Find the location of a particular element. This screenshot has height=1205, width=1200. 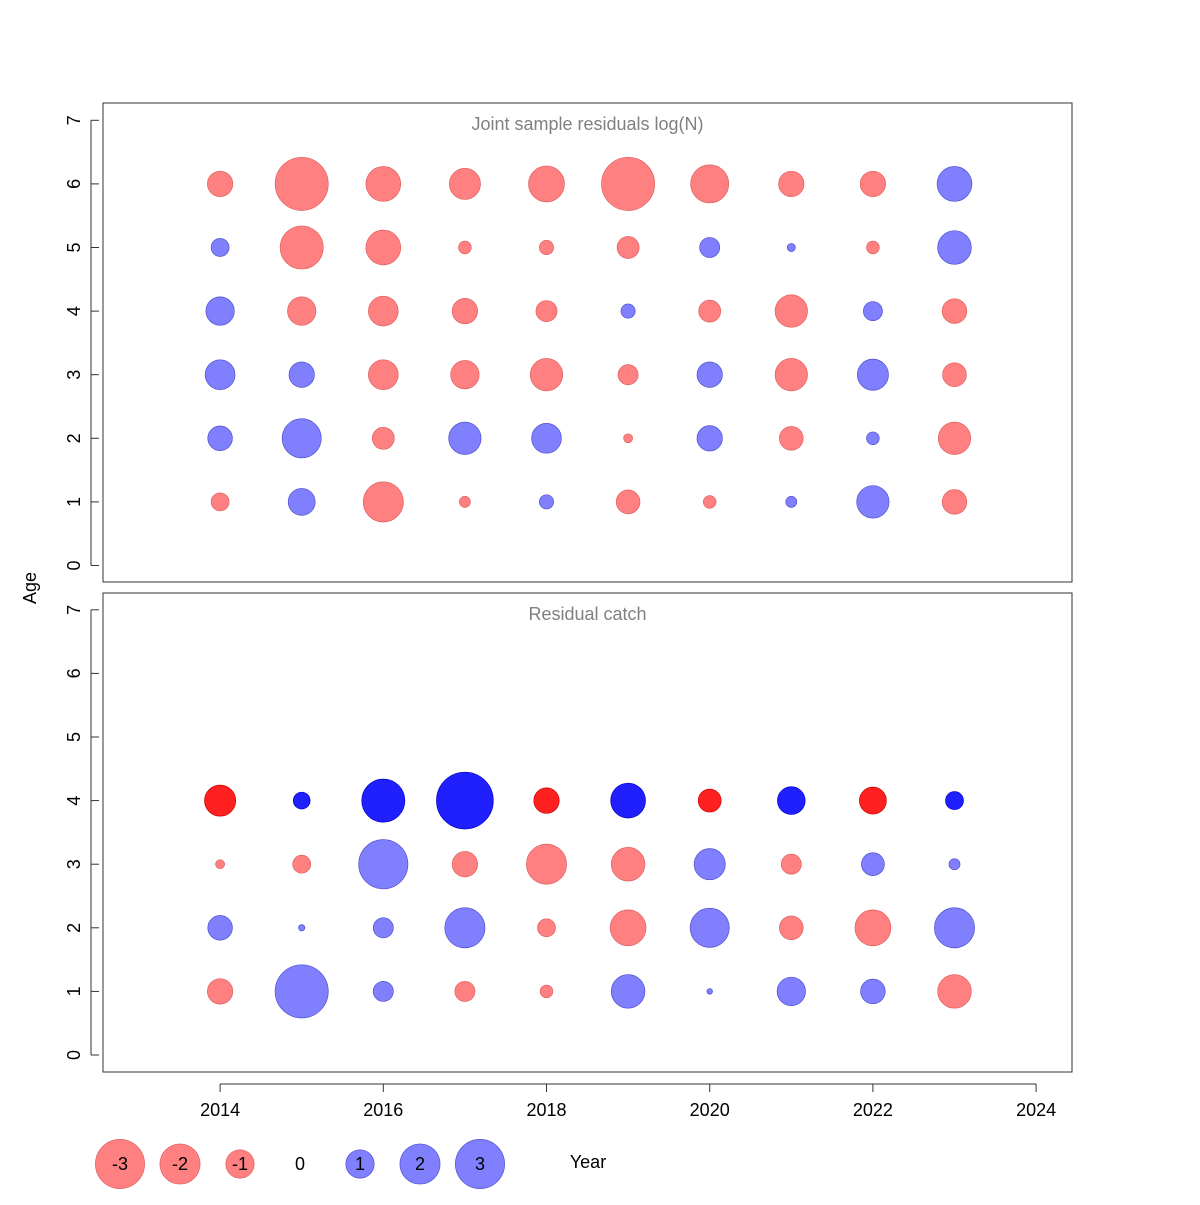

x-axis-label: Year is located at coordinates (588, 1162).